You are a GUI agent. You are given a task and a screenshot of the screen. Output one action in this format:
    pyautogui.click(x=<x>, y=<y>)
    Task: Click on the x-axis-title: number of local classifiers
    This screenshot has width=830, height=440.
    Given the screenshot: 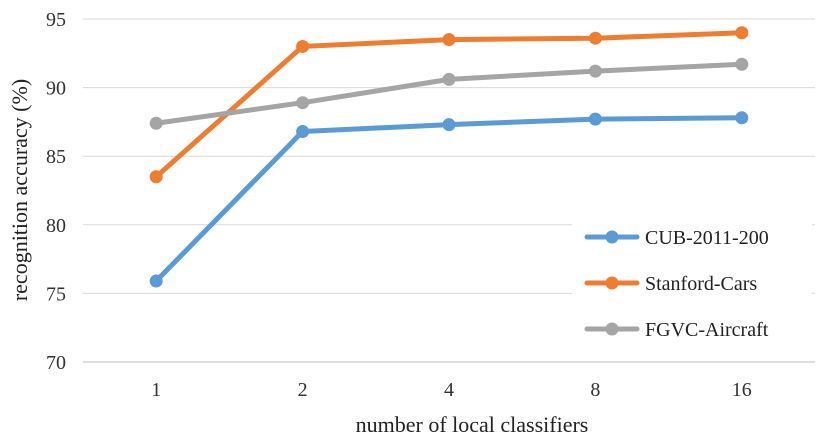 What is the action you would take?
    pyautogui.click(x=472, y=424)
    